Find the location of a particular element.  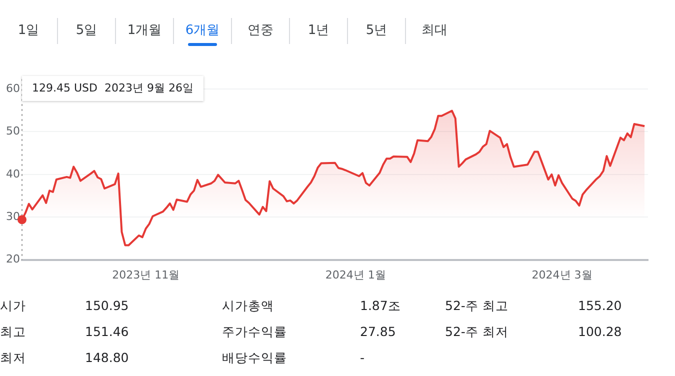

text: 5년 is located at coordinates (377, 30).